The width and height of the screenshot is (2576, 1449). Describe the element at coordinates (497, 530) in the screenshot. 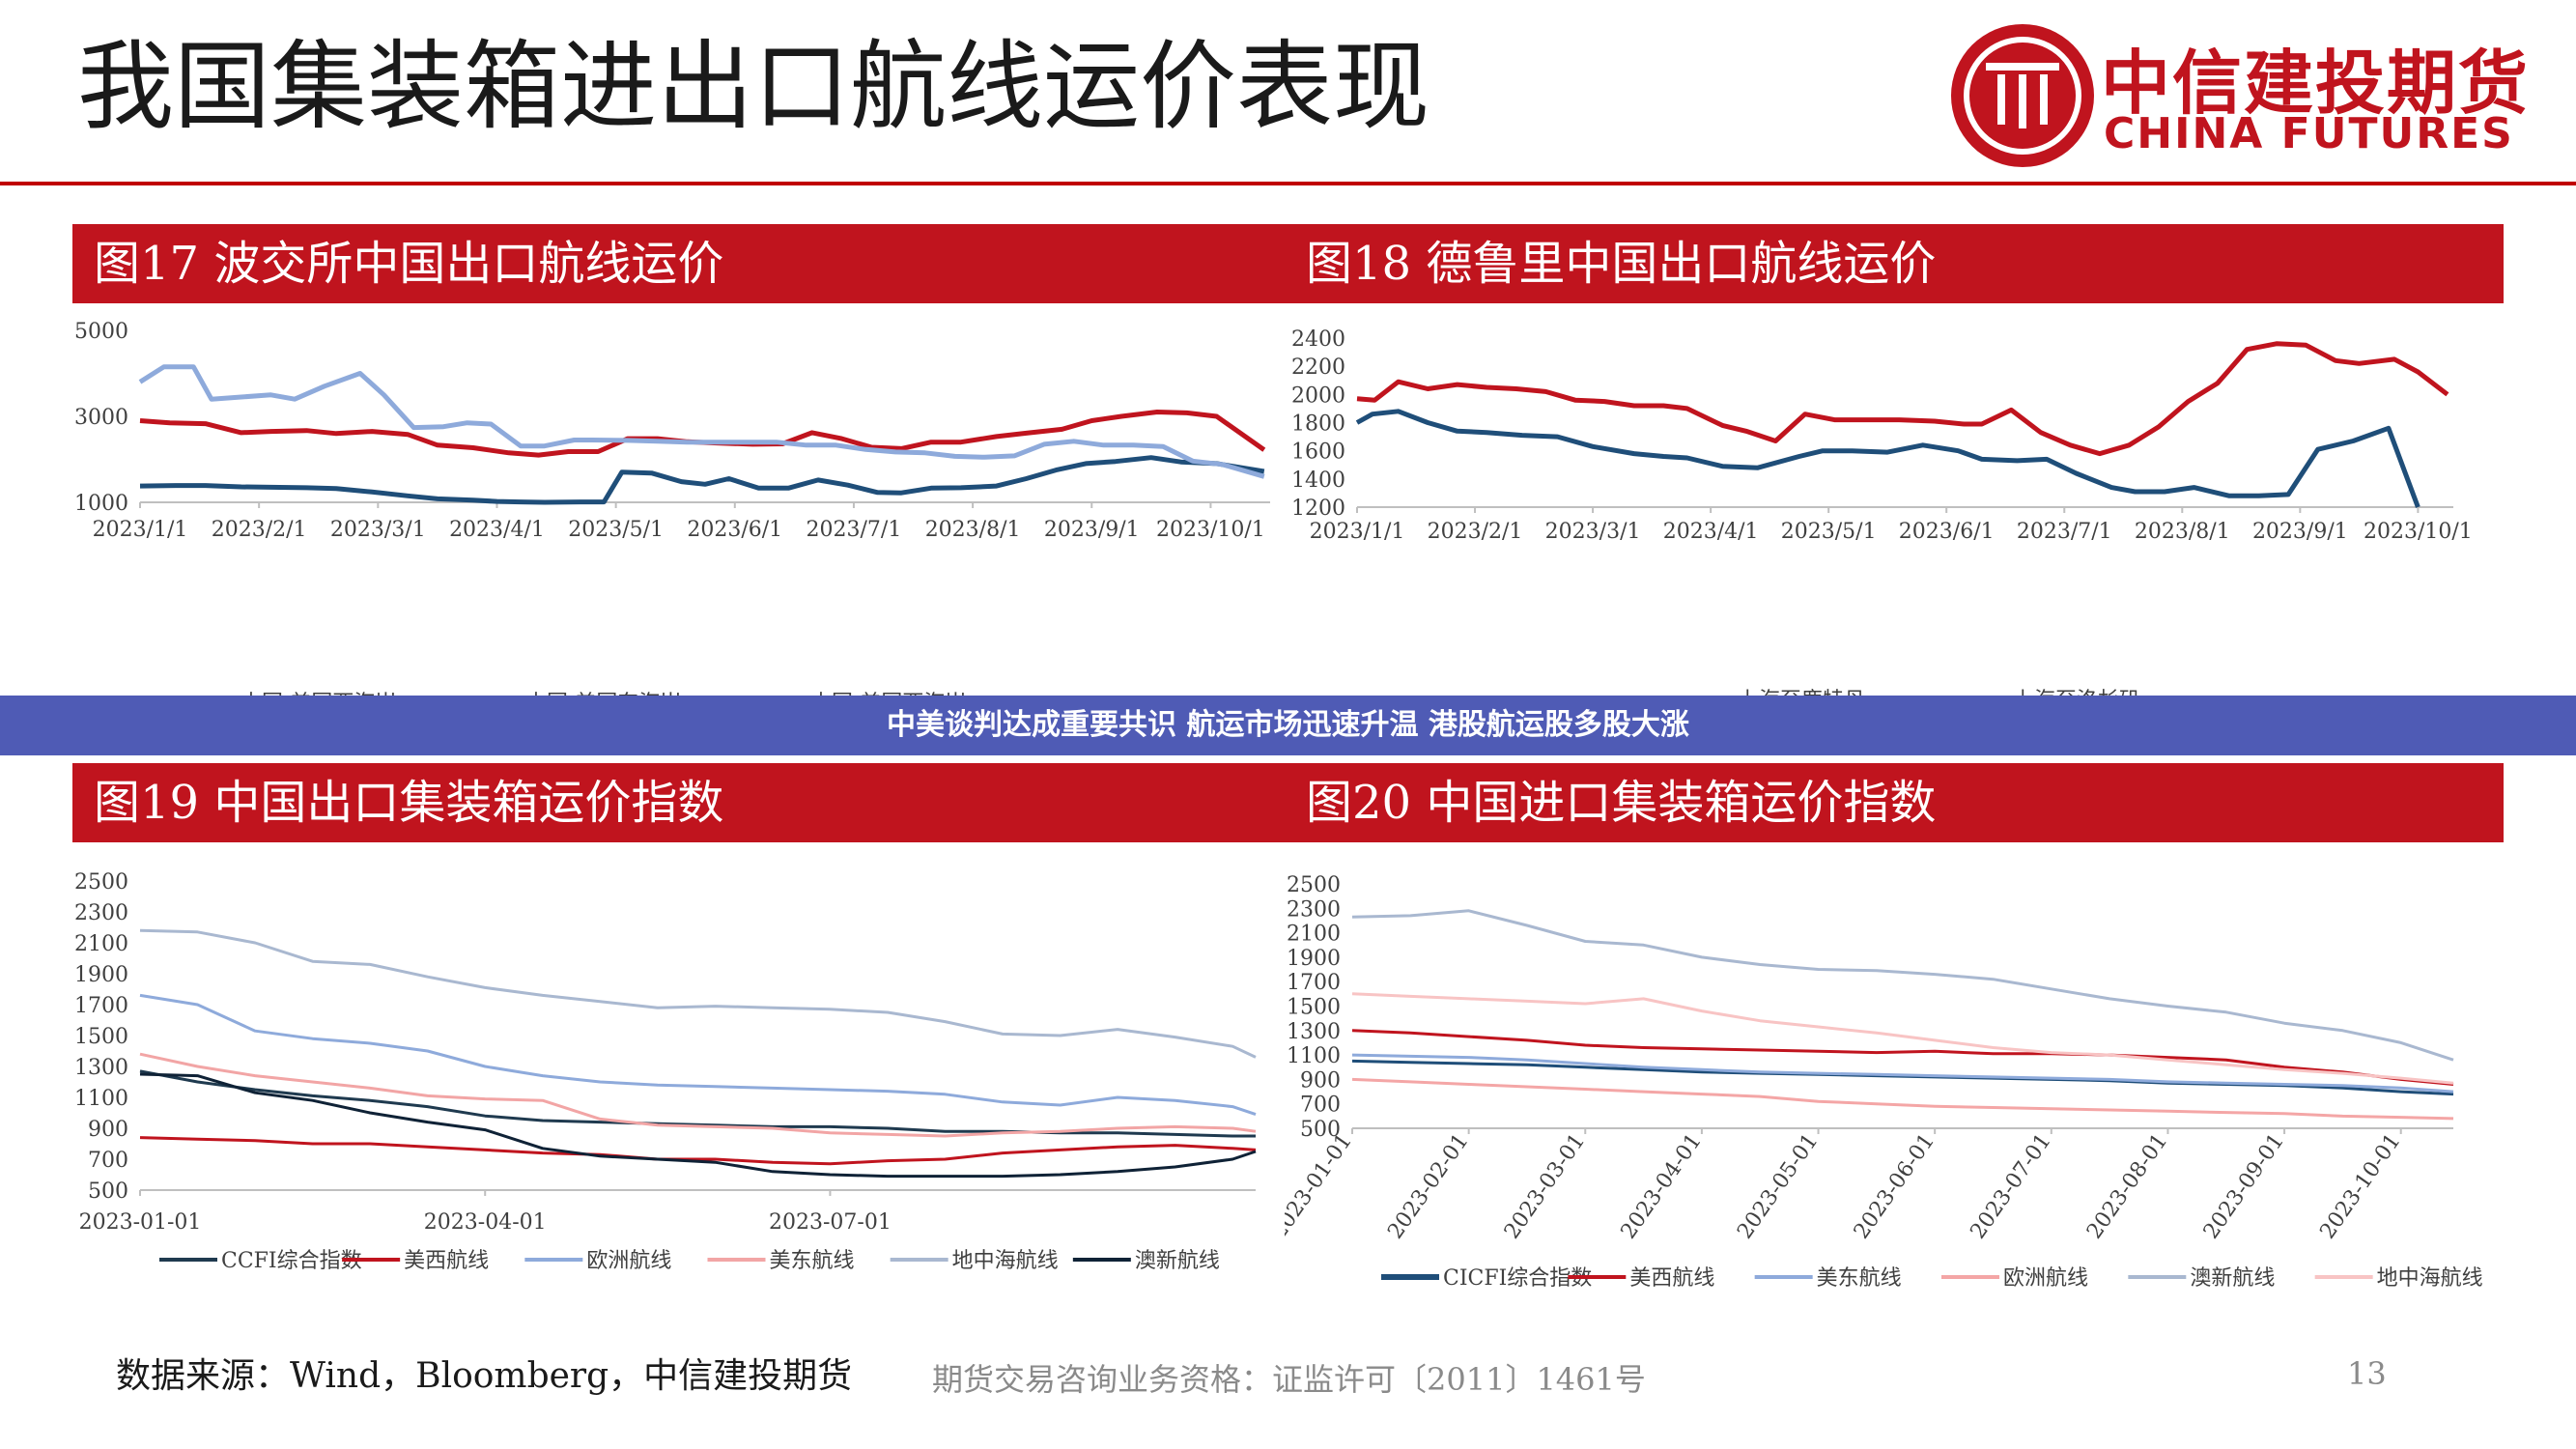

I see `fig17-x-tick: 2023/4/1` at that location.